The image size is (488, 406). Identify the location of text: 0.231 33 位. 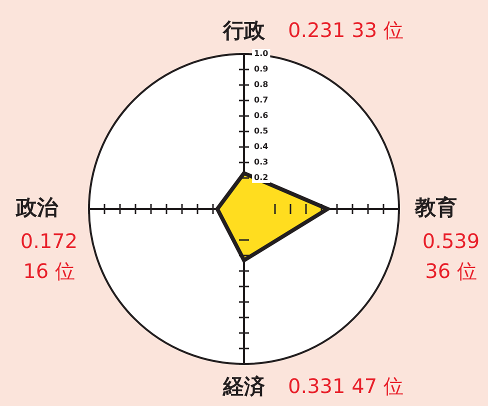
(346, 30).